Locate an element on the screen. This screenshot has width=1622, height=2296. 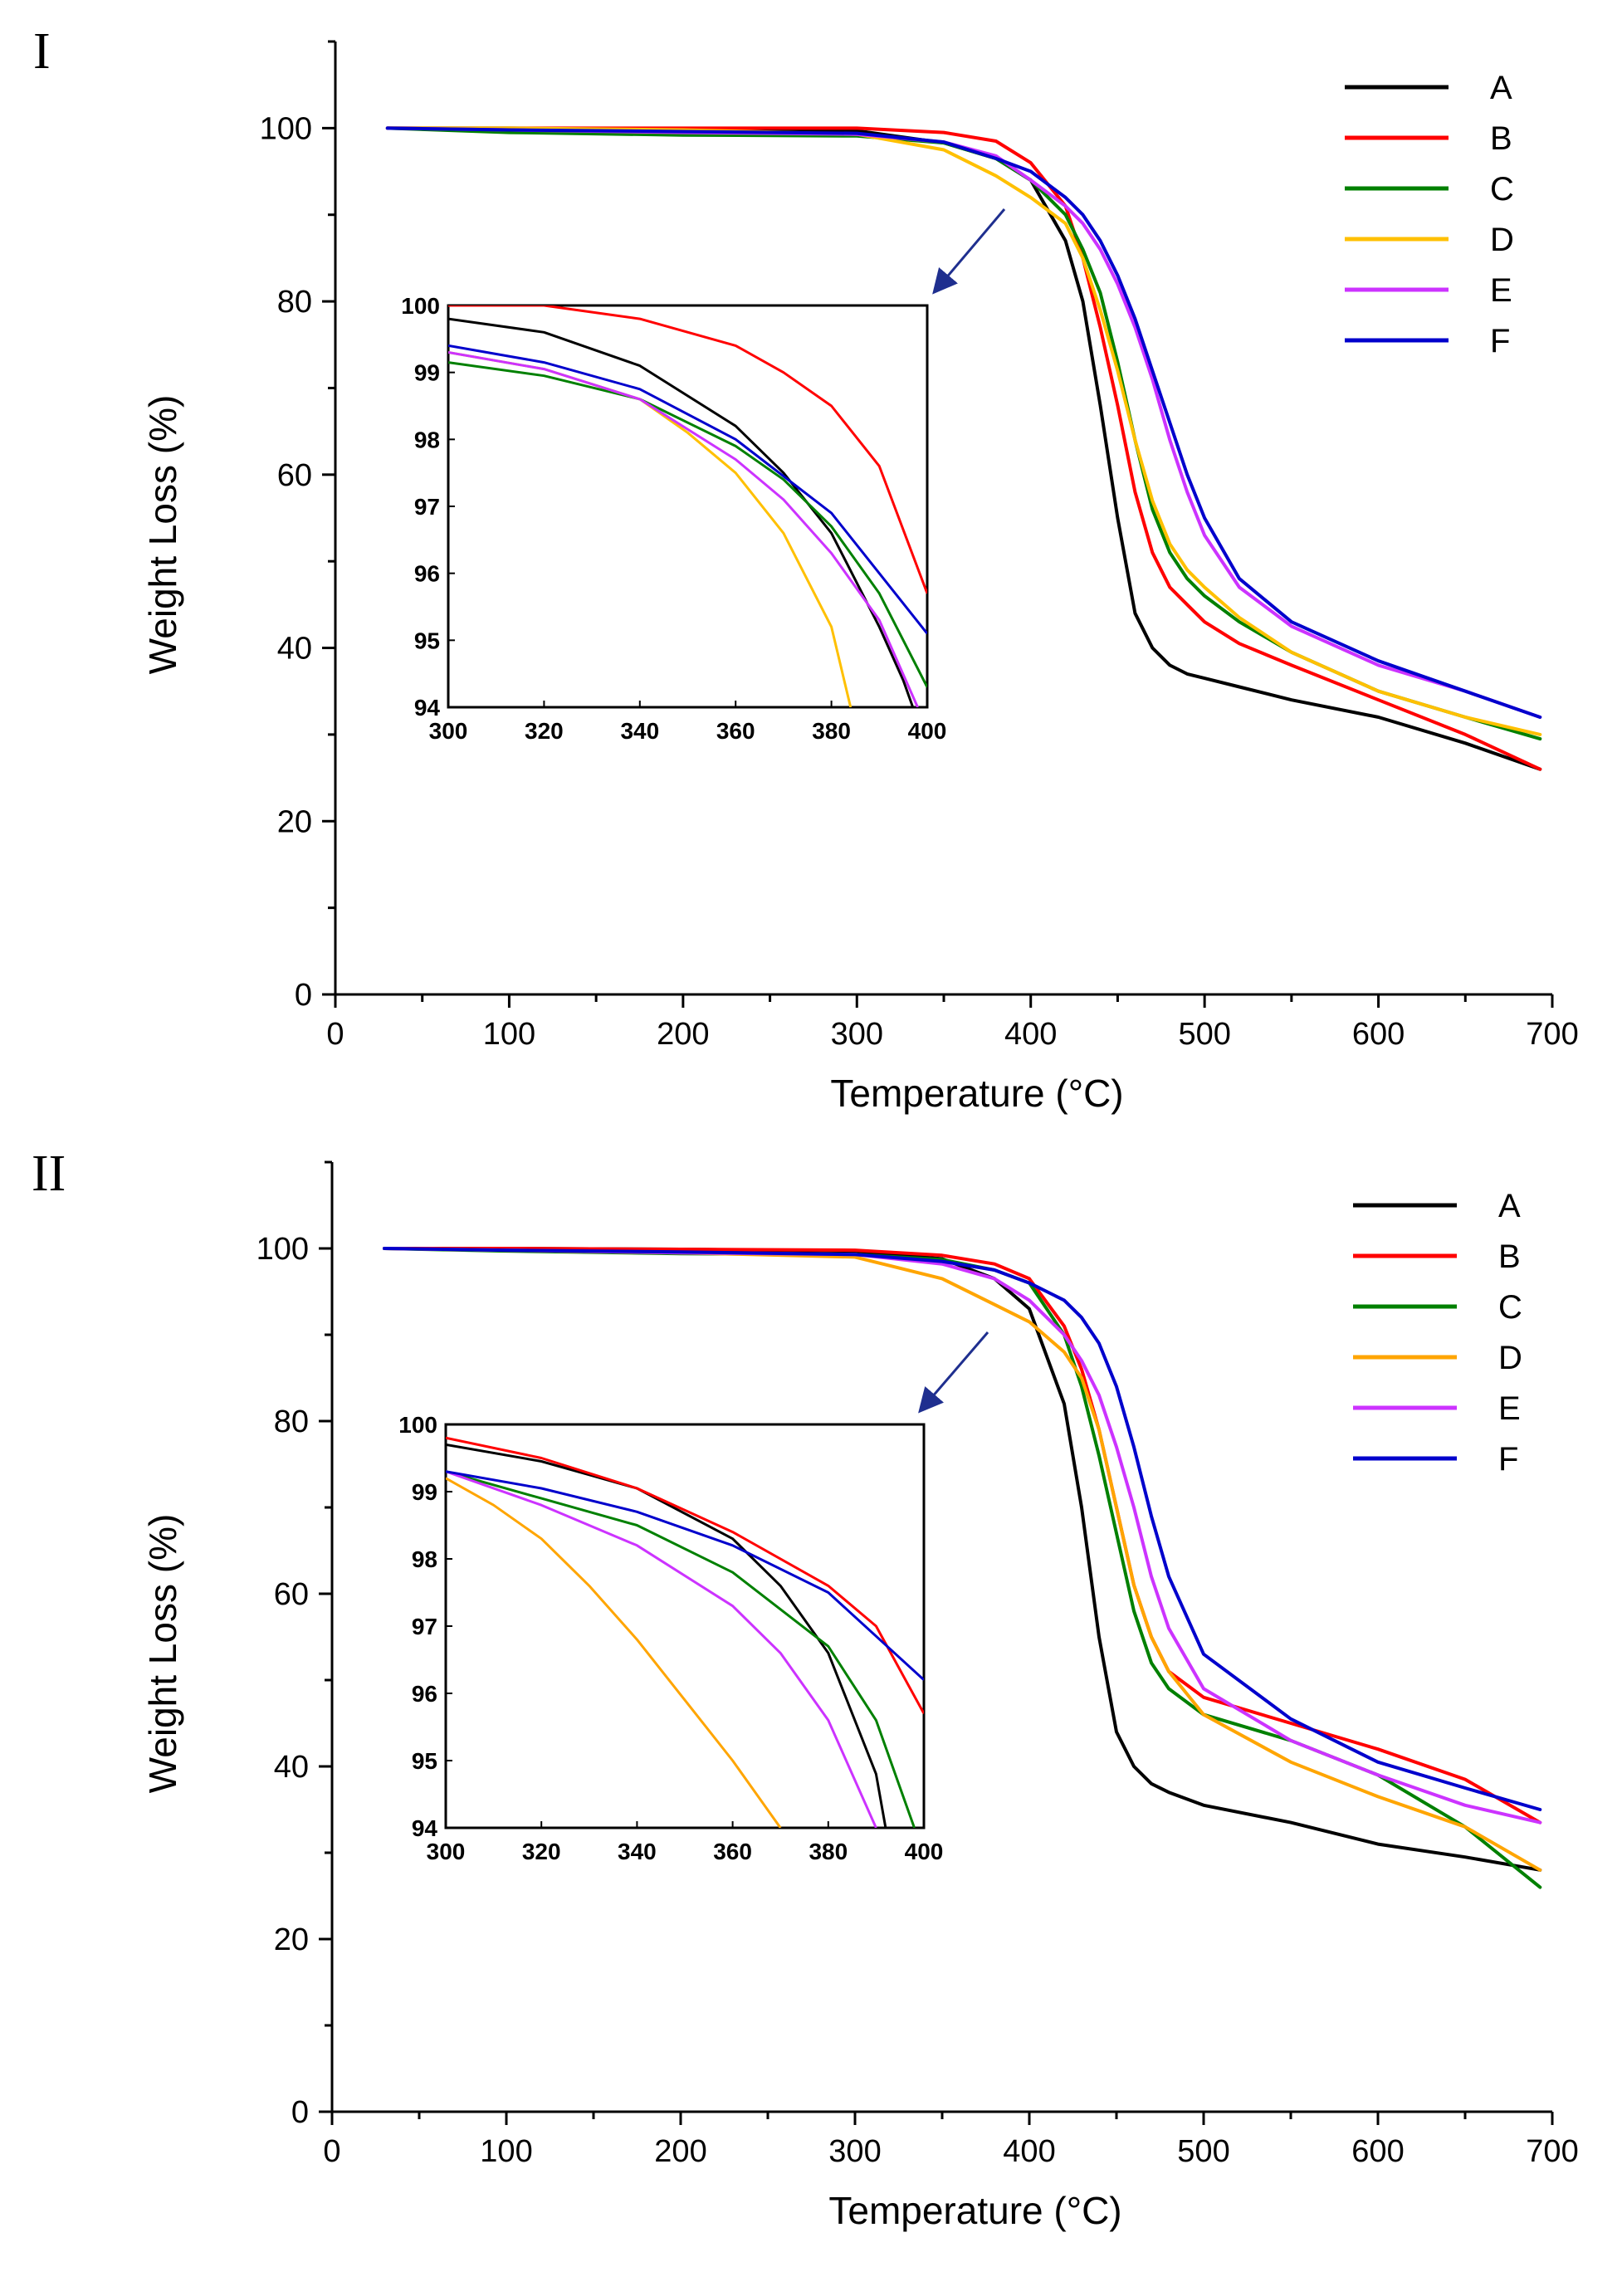
panel-label: I is located at coordinates (42, 51).